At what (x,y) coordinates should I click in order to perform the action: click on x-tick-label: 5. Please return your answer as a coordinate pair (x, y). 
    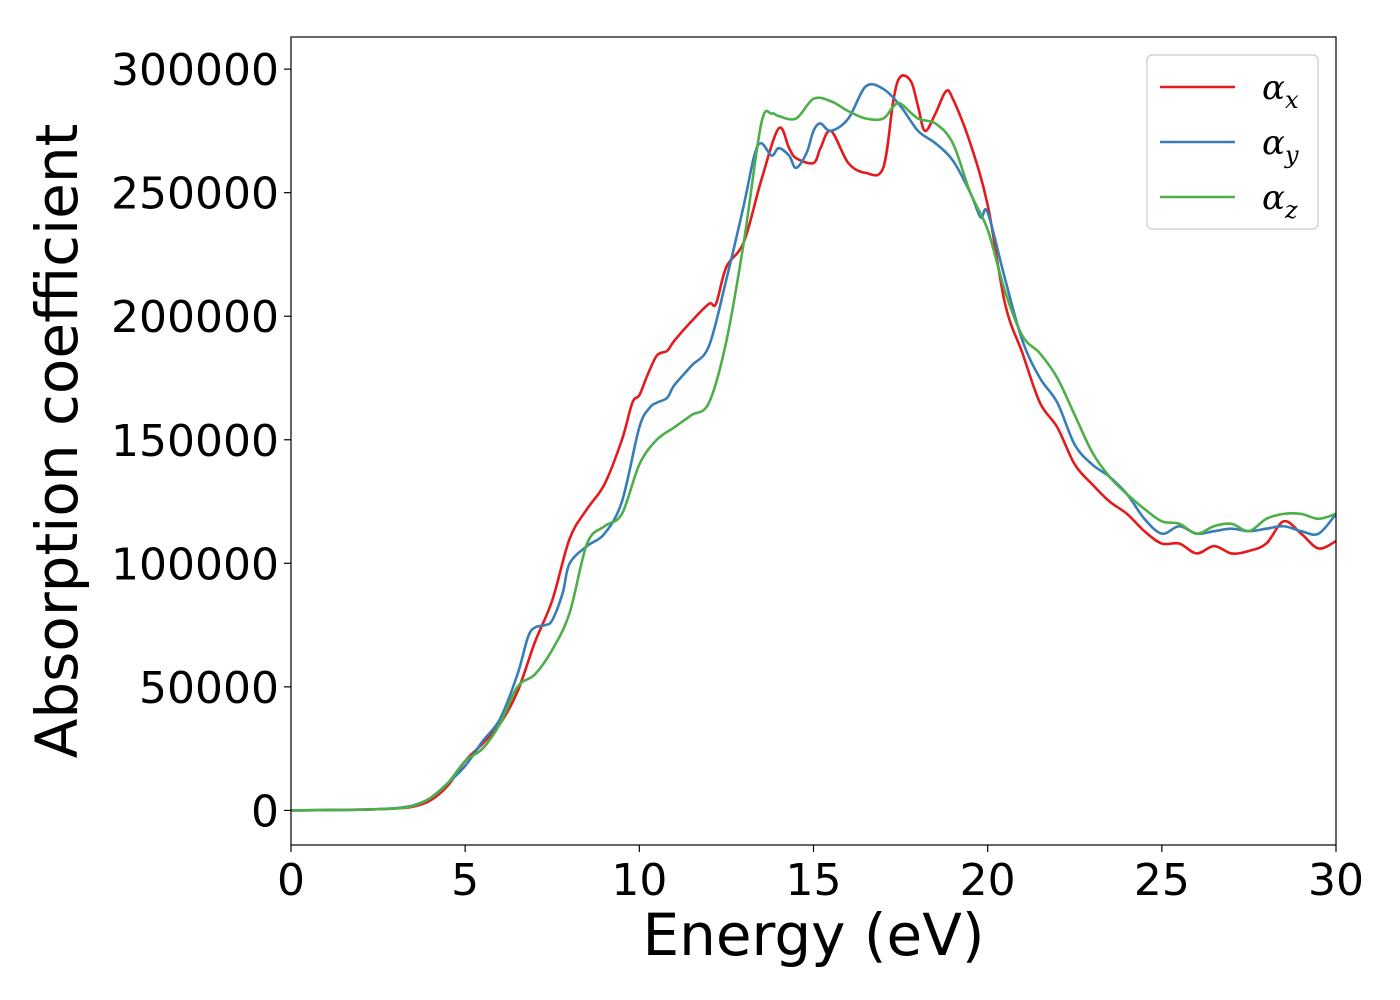
    Looking at the image, I should click on (465, 880).